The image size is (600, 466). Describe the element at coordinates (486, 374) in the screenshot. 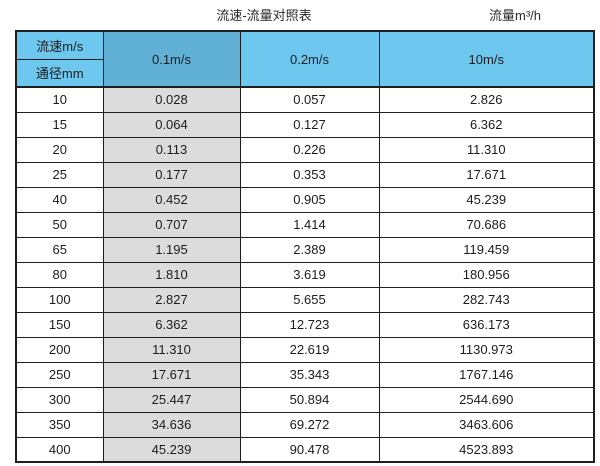

I see `flow-cell-10ms: 1767.146` at that location.